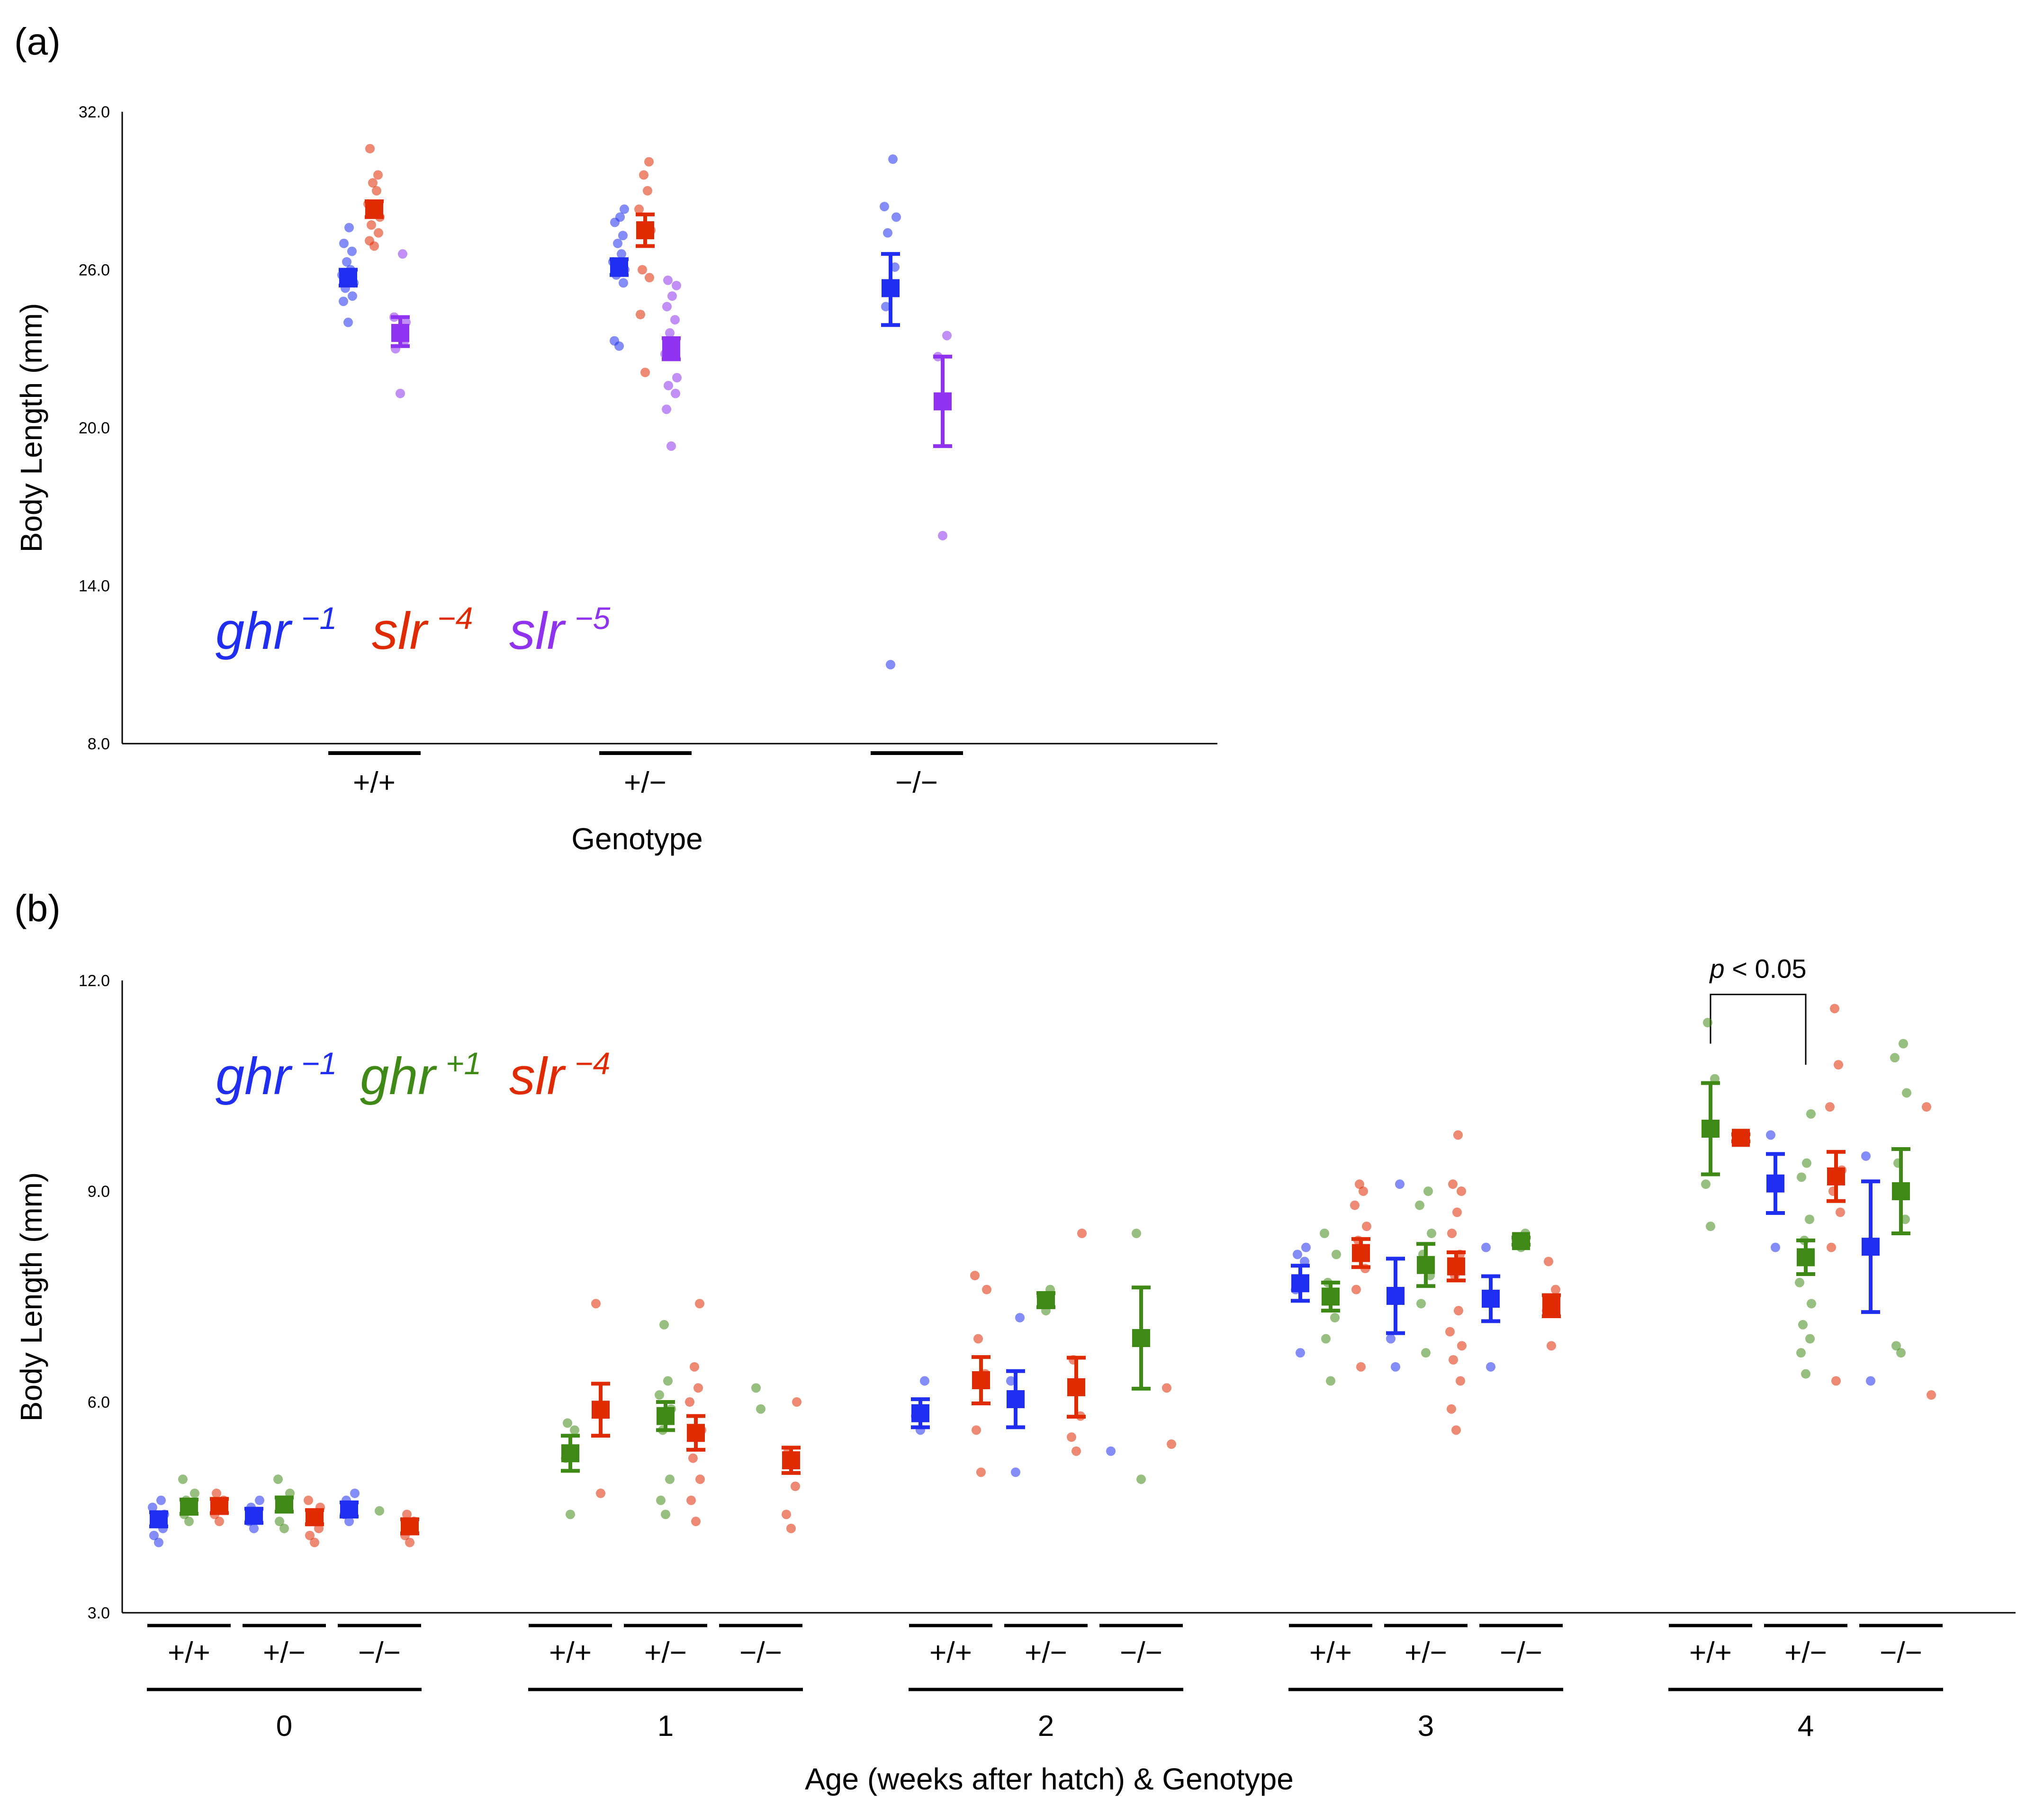 The height and width of the screenshot is (1806, 2044). I want to click on y-tick-label: 32.0, so click(94, 112).